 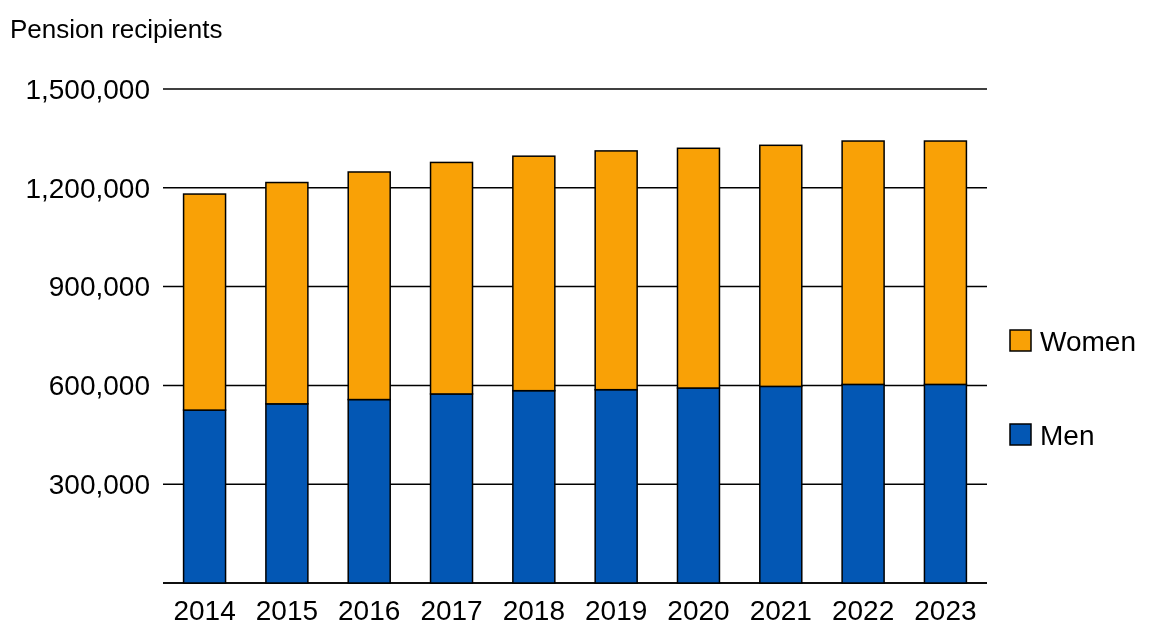 I want to click on y-tick-label: 1,200,000, so click(x=87, y=188).